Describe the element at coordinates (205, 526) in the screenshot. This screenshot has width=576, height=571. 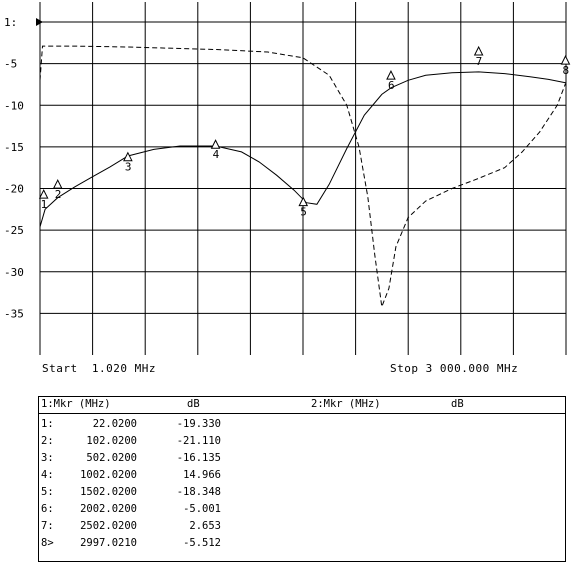
I see `marker-table-value: 2.653` at that location.